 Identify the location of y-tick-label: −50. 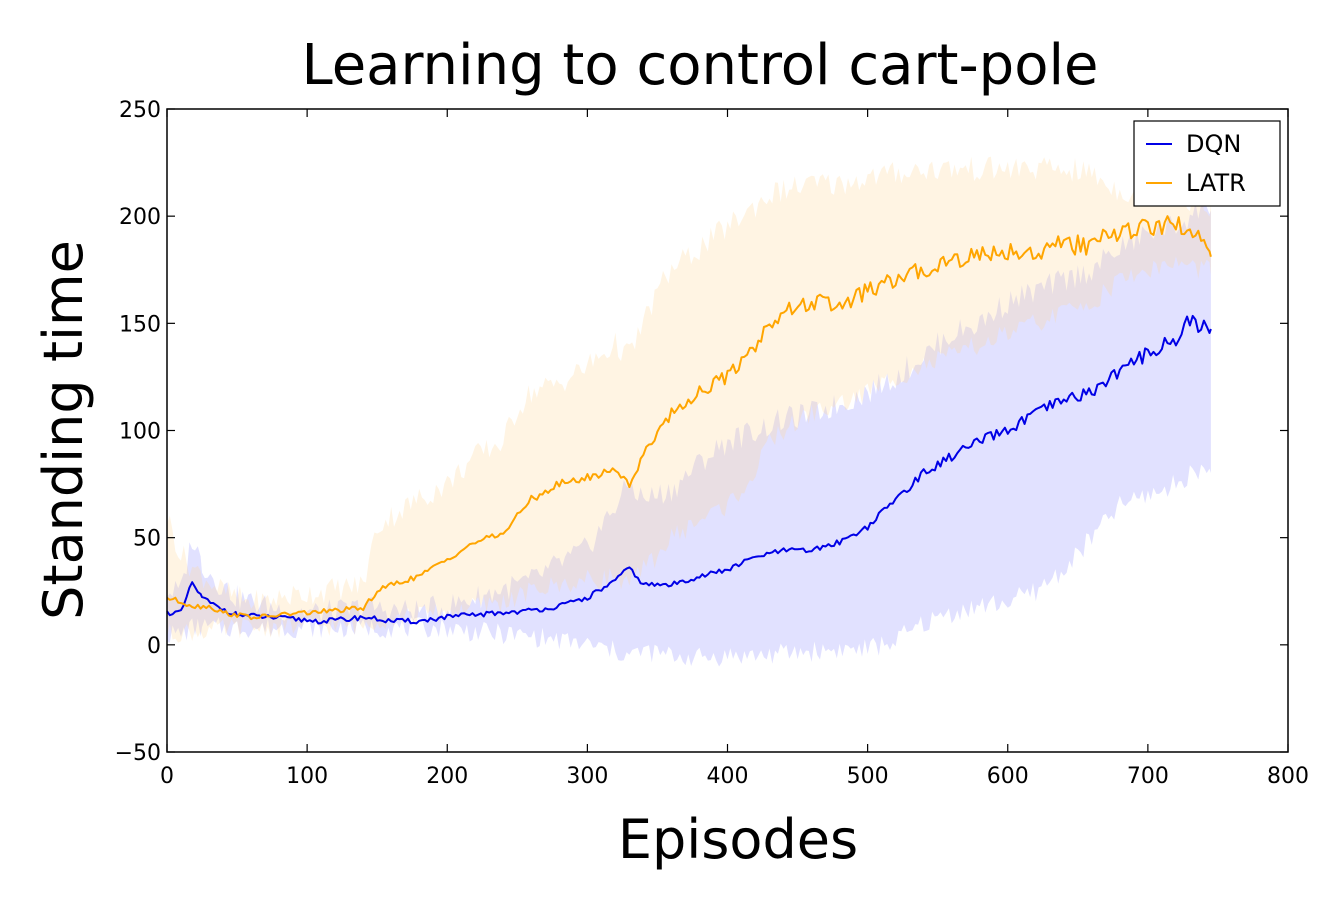
(138, 753).